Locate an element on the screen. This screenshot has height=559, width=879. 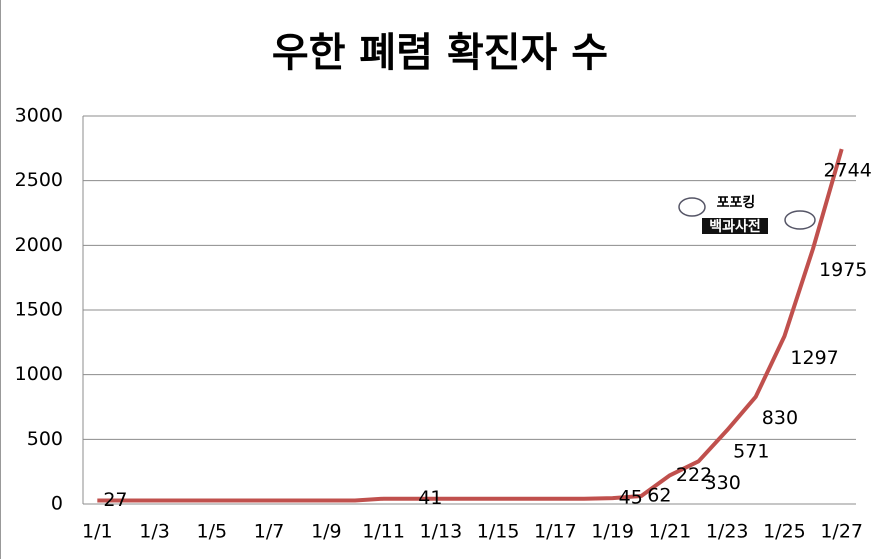
y-tick-label: 0 is located at coordinates (57, 504).